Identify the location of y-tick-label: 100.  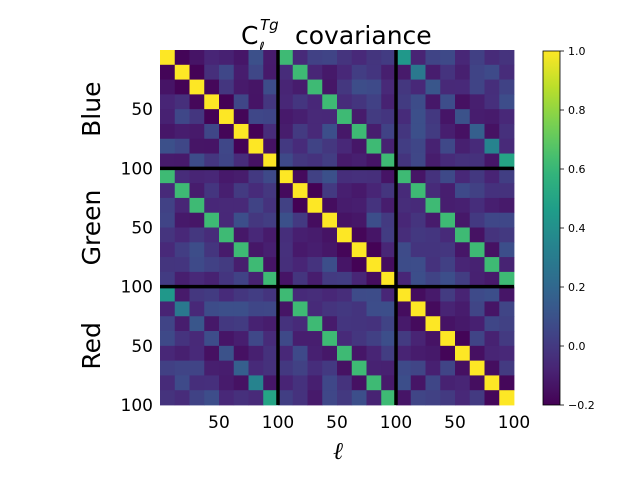
(137, 406).